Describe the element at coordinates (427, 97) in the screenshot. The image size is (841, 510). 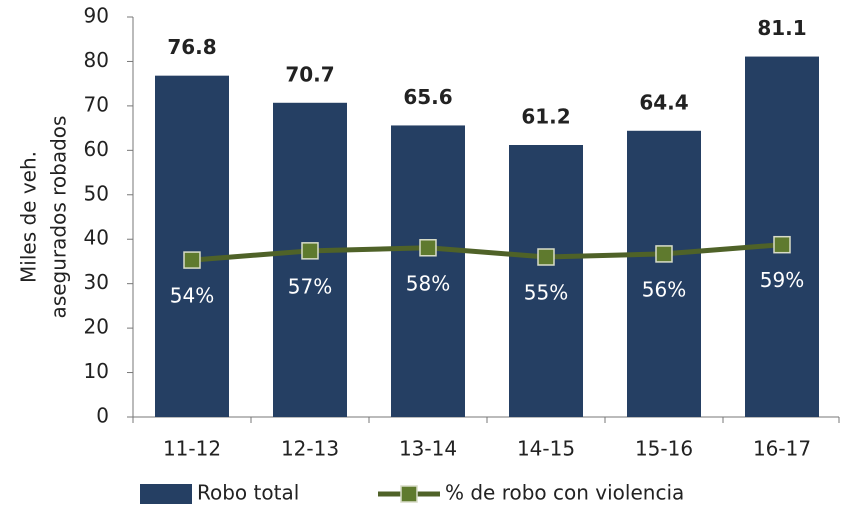
I see `bar-value-label: 65.6` at that location.